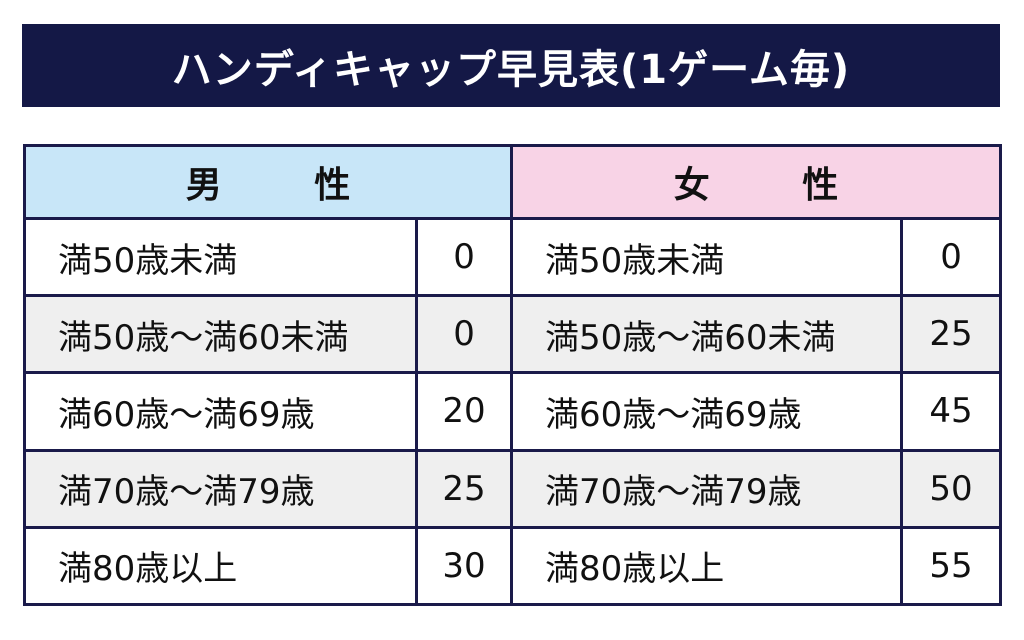 Image resolution: width=1024 pixels, height=640 pixels. What do you see at coordinates (756, 182) in the screenshot?
I see `female-header: 女 性` at bounding box center [756, 182].